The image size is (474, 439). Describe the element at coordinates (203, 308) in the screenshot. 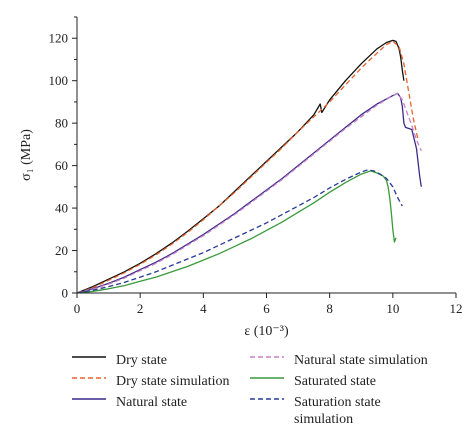

I see `x-tick-label: 4` at that location.